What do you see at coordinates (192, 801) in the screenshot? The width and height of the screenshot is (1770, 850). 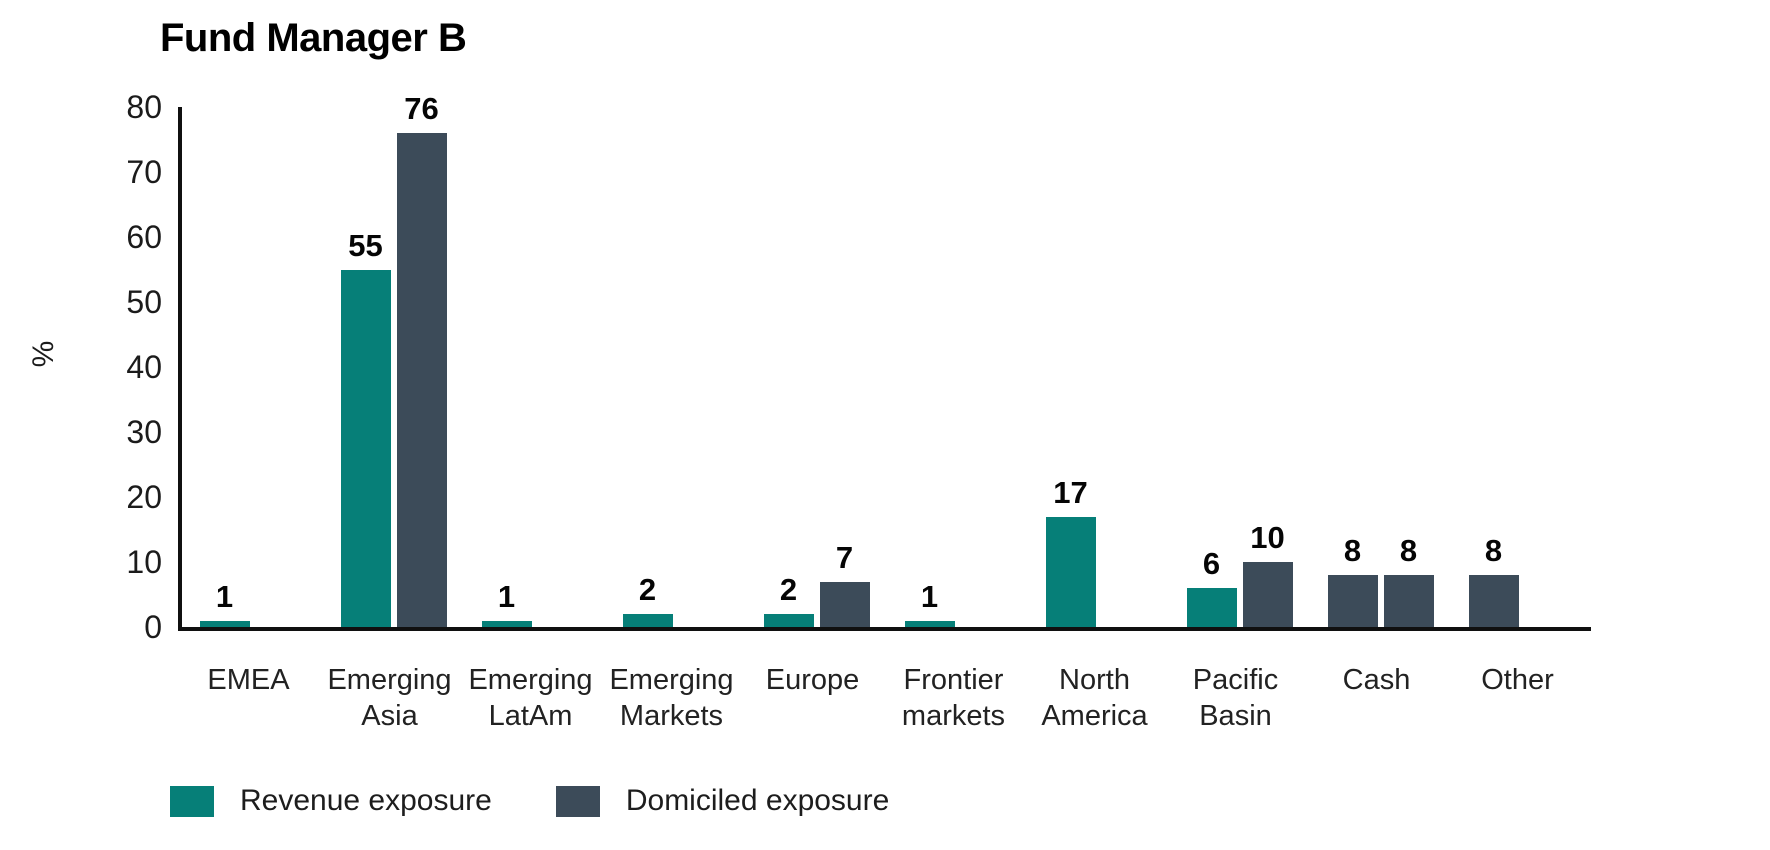 I see `legend-swatch-revenue-exposure` at bounding box center [192, 801].